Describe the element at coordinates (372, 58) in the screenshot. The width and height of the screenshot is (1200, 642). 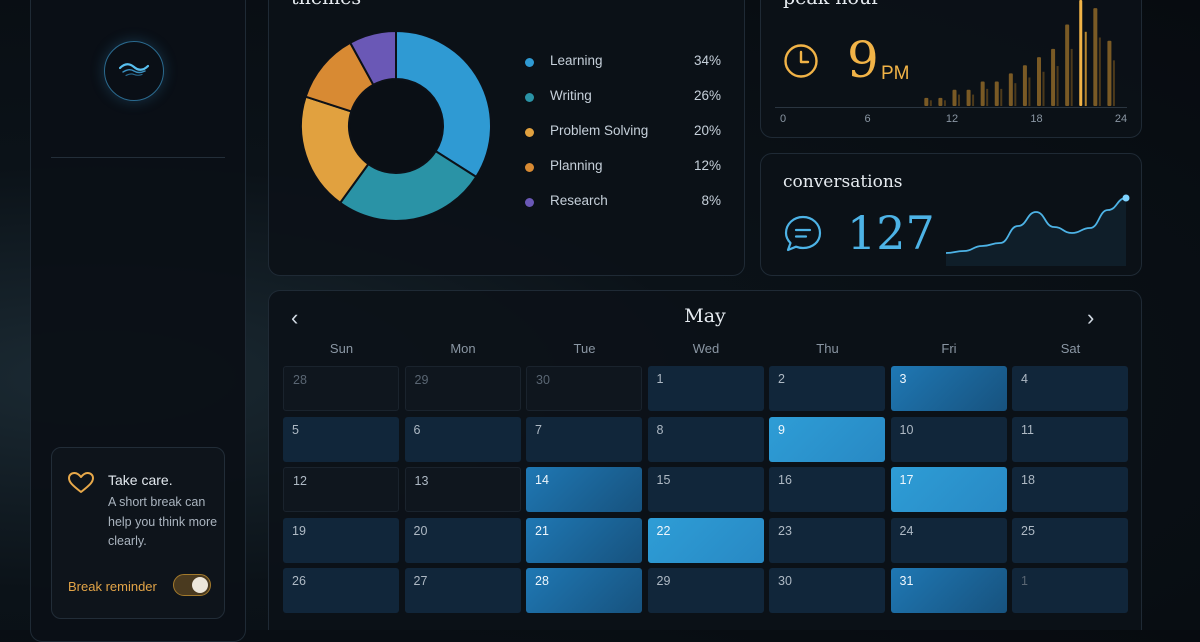
I see `donut-slice-research` at that location.